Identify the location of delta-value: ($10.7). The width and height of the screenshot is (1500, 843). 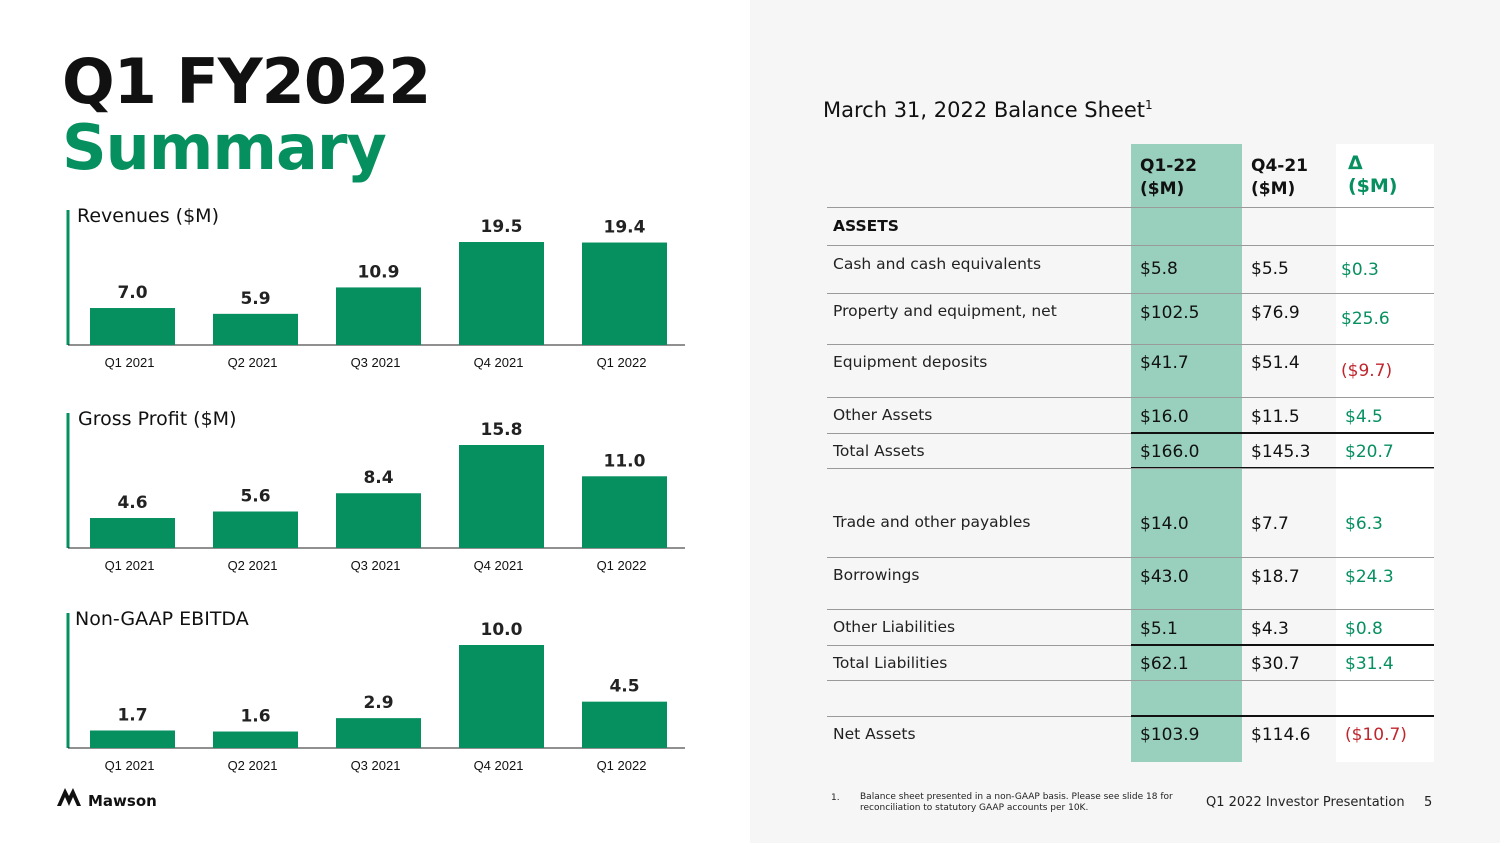
(1376, 735).